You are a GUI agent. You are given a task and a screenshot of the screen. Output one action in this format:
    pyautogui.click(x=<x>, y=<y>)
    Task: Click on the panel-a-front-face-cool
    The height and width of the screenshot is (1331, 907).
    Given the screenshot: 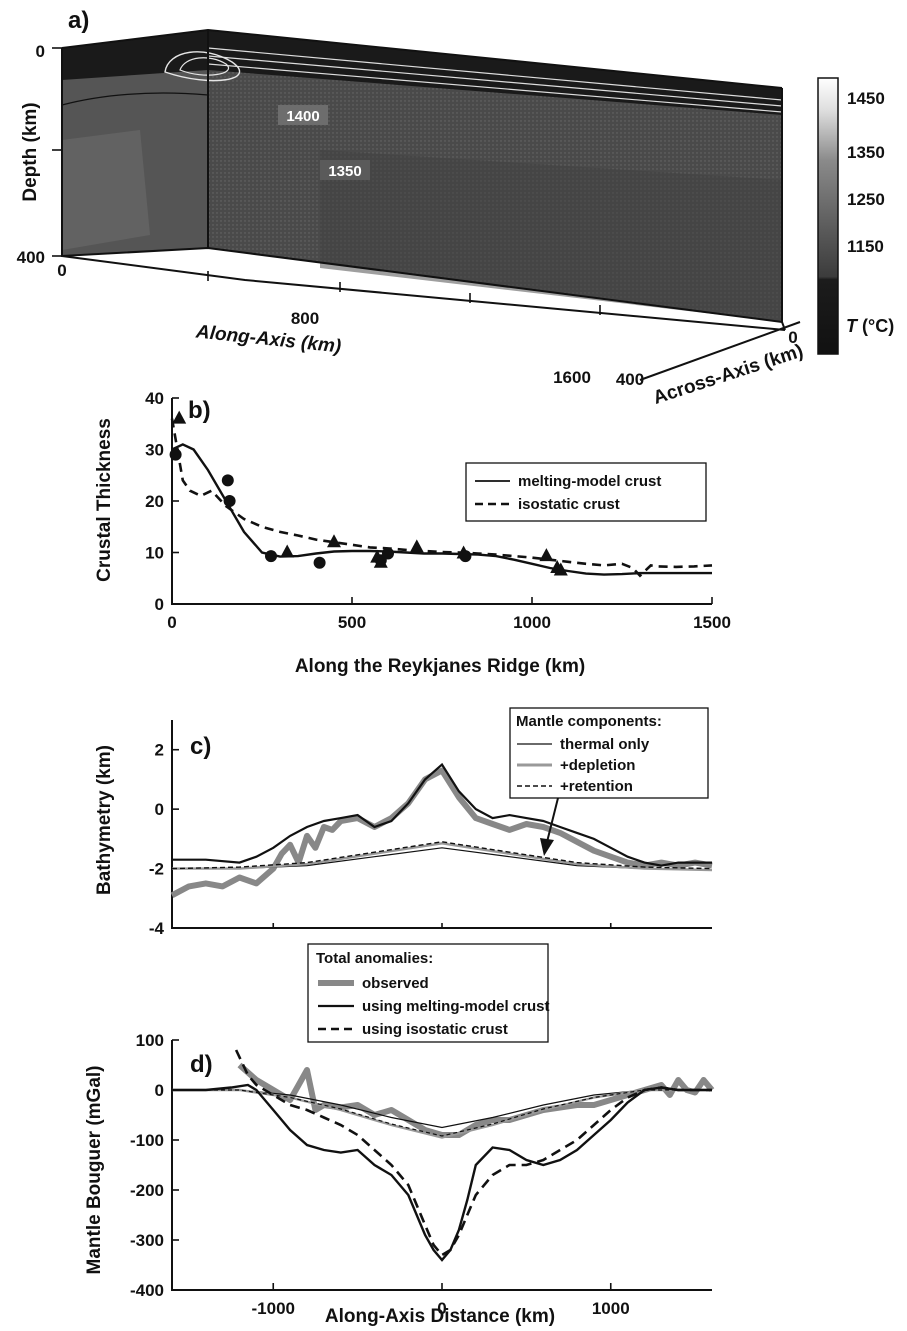 What is the action you would take?
    pyautogui.click(x=551, y=236)
    